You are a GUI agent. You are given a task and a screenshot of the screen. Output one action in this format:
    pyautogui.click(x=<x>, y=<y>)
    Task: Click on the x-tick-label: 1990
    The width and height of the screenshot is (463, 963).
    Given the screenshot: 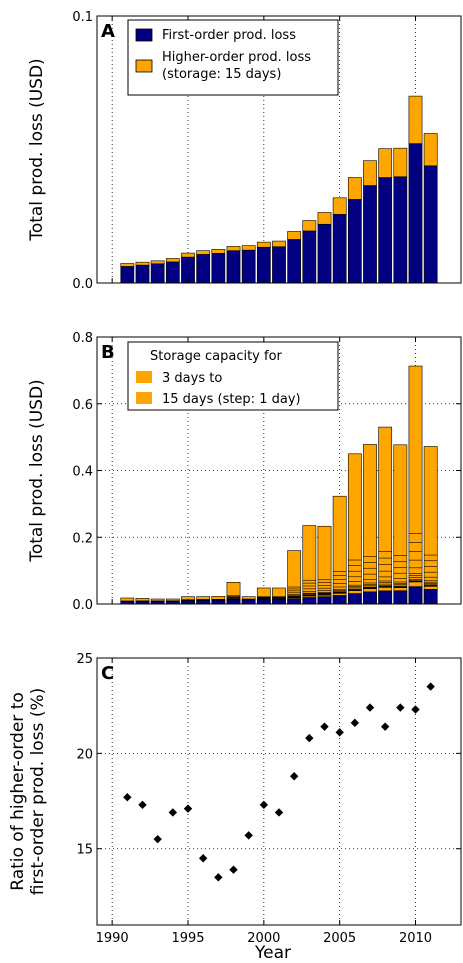 What is the action you would take?
    pyautogui.click(x=112, y=938)
    